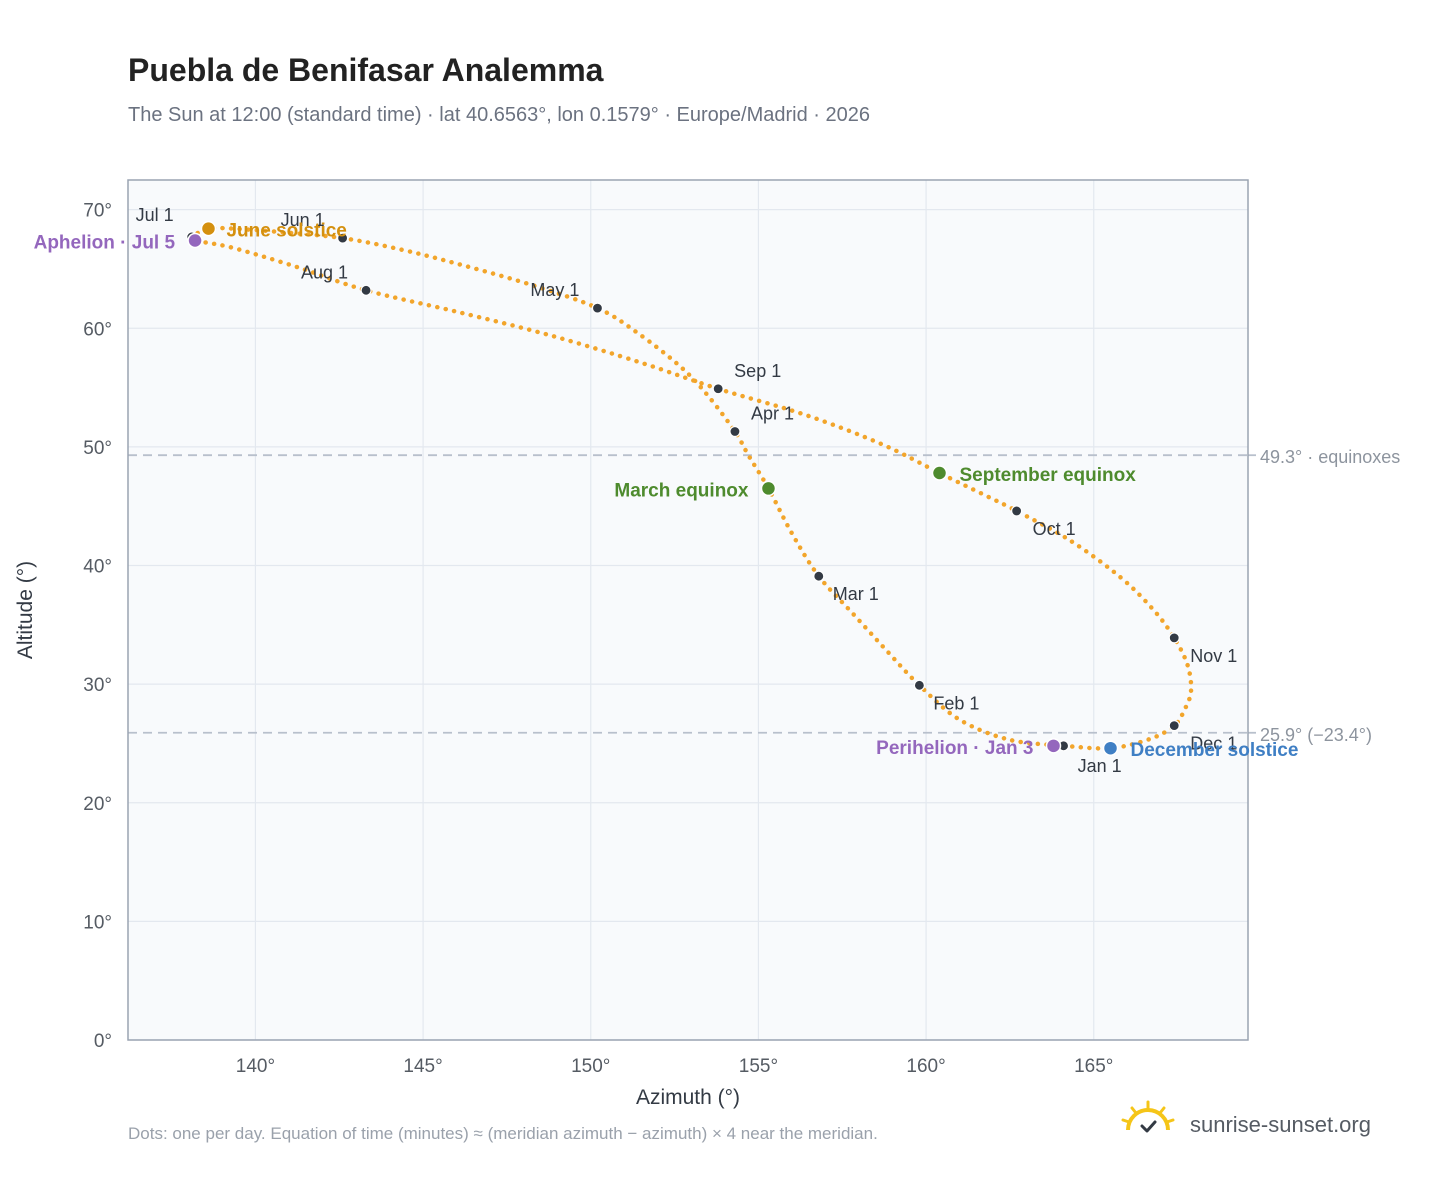 The width and height of the screenshot is (1448, 1188). What do you see at coordinates (1213, 744) in the screenshot?
I see `month-label: Dec 1` at bounding box center [1213, 744].